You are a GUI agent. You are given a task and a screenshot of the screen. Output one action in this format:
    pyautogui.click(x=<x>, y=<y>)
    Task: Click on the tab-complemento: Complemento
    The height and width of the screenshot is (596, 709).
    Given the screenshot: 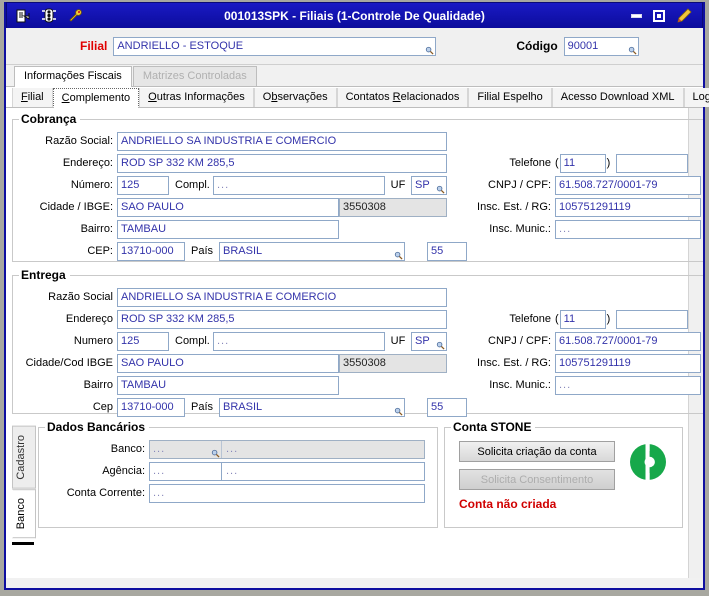 What is the action you would take?
    pyautogui.click(x=96, y=98)
    